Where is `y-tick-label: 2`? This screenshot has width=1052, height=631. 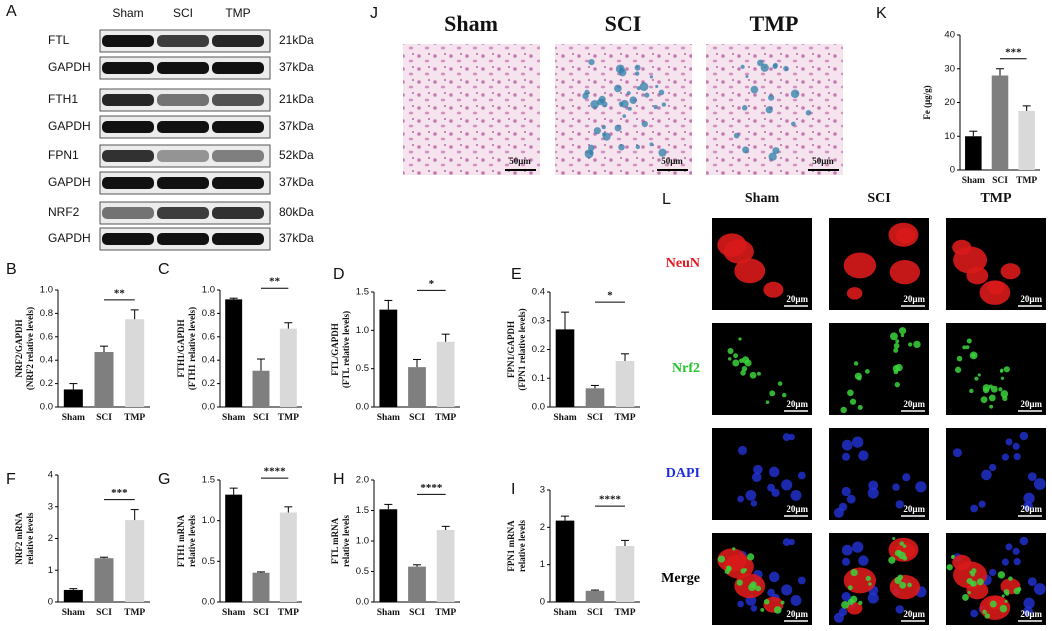
y-tick-label: 2 is located at coordinates (542, 527).